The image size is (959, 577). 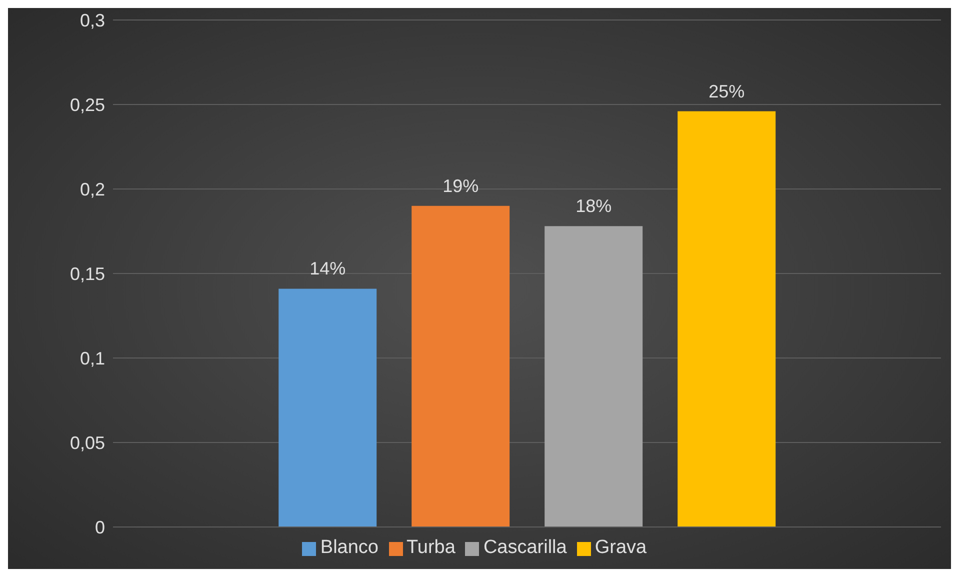 What do you see at coordinates (594, 206) in the screenshot?
I see `data-label: 18%` at bounding box center [594, 206].